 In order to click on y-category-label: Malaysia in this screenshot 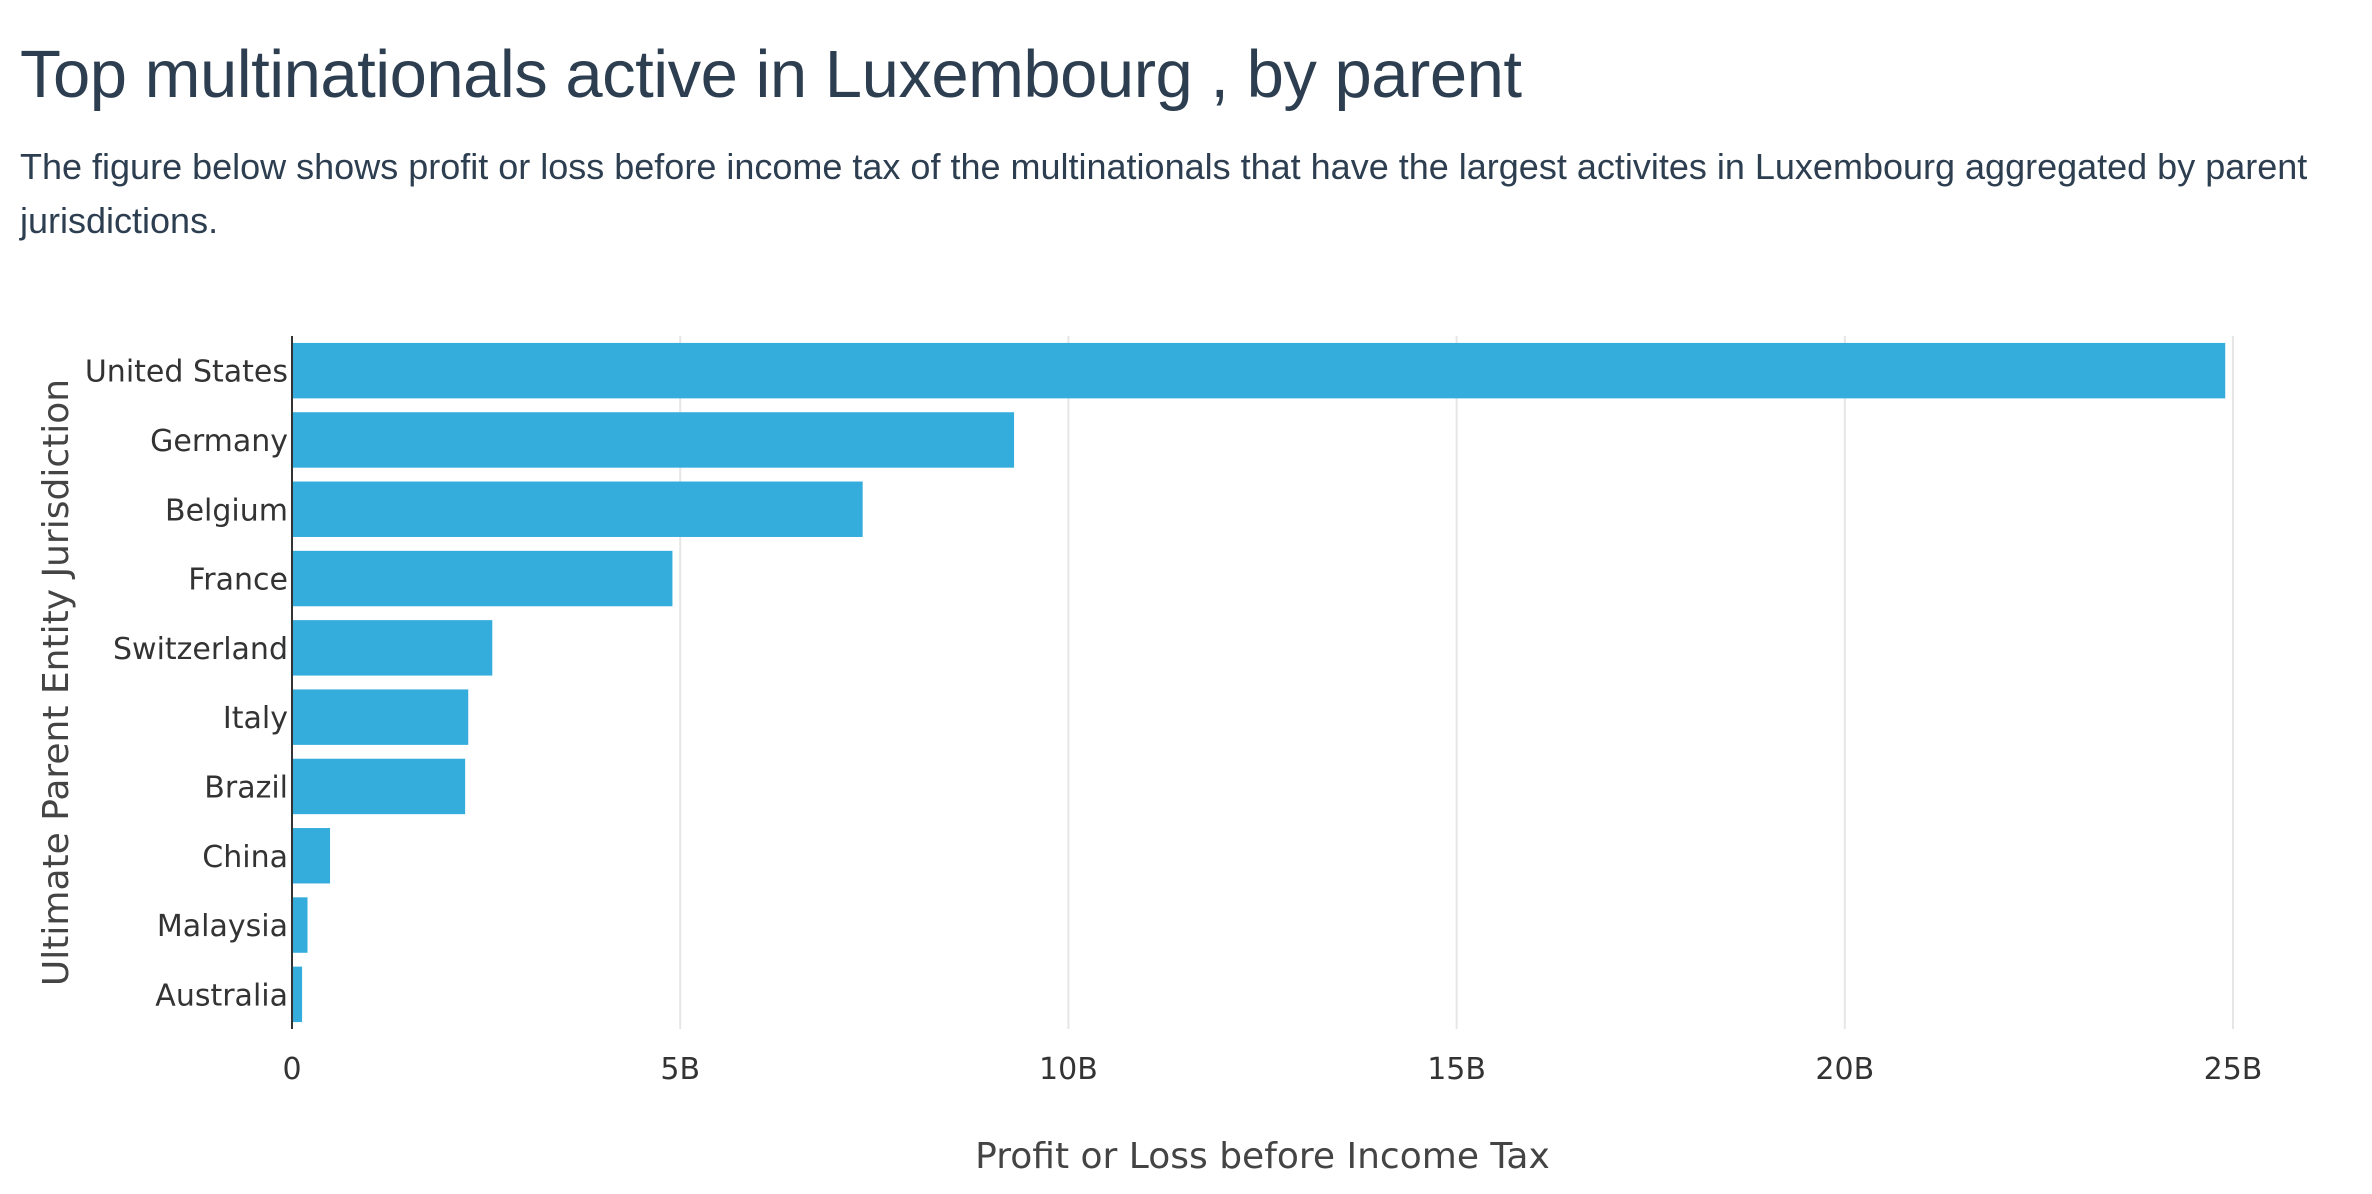, I will do `click(222, 926)`.